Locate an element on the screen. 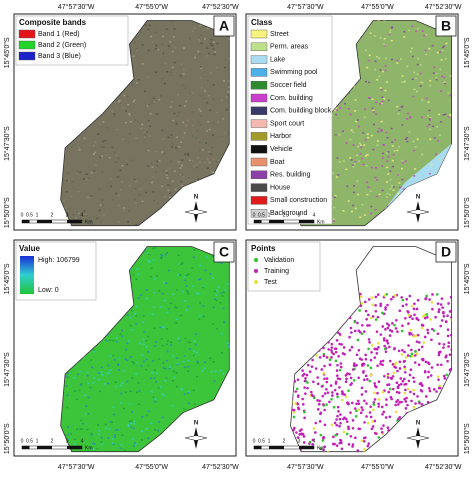 This screenshot has height=479, width=474. scale-tick-label: 1 is located at coordinates (37, 215).